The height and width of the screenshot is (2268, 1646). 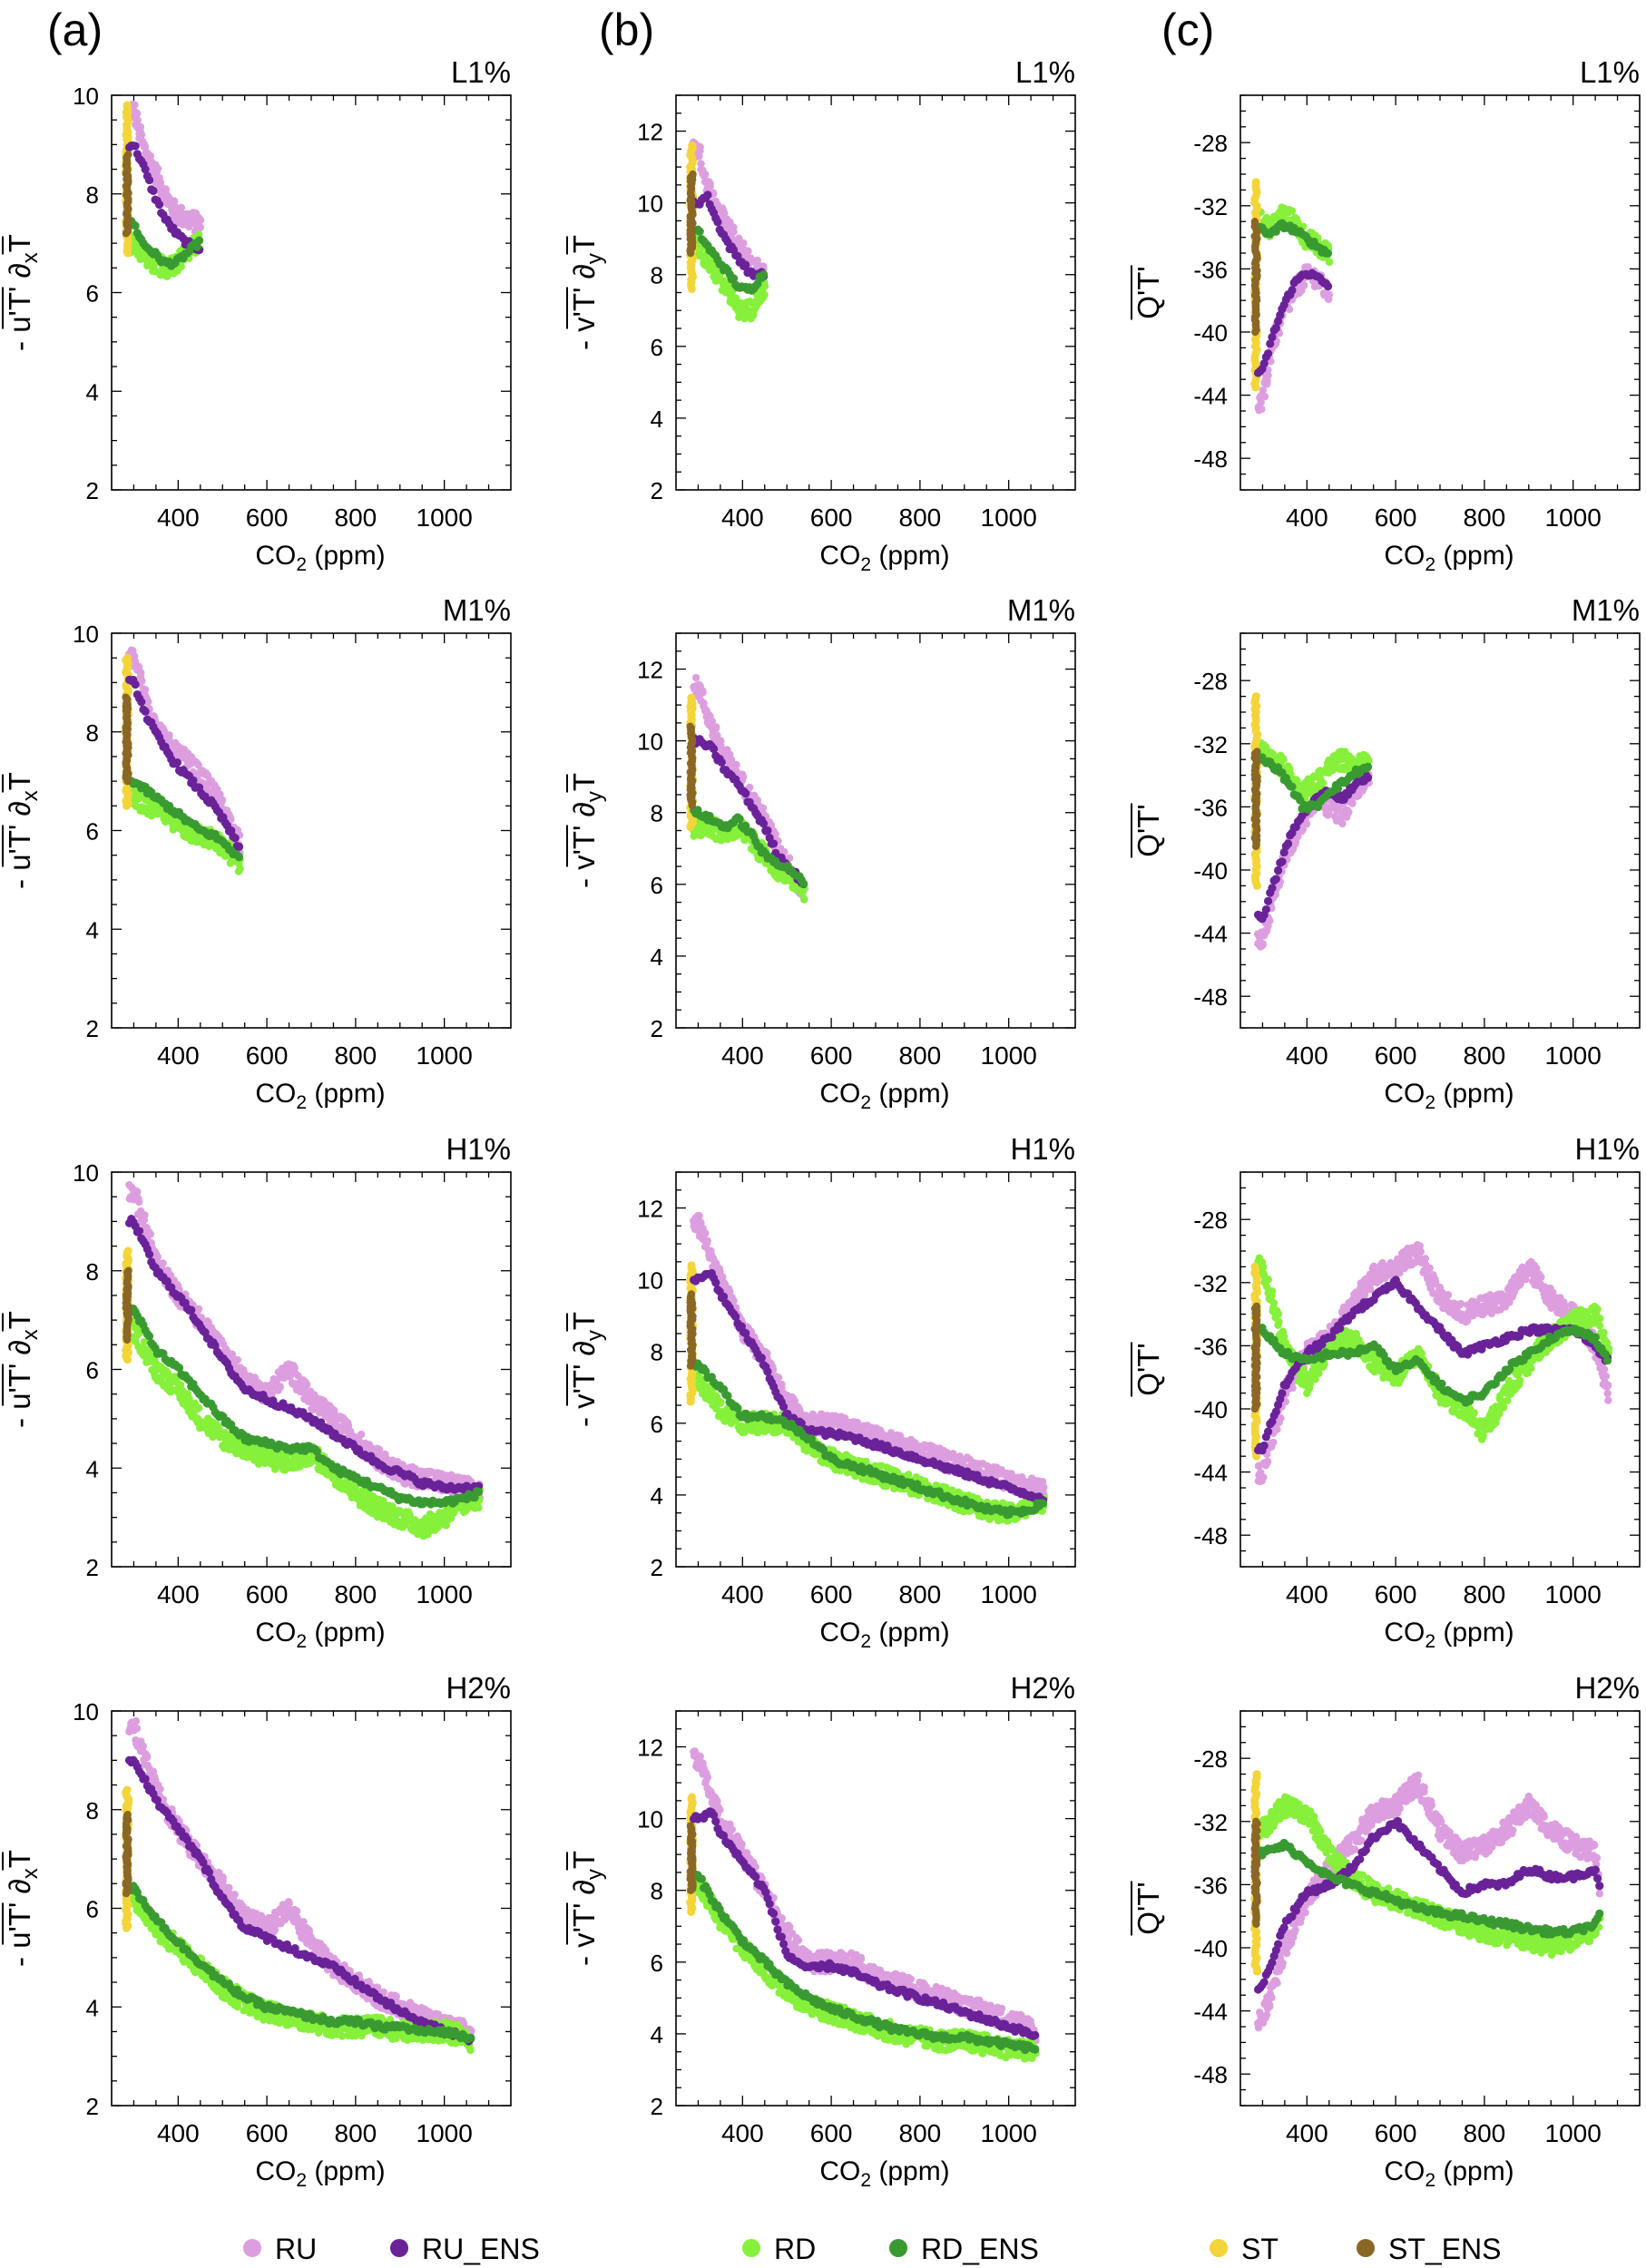 What do you see at coordinates (92, 832) in the screenshot?
I see `y-tick-label: 6` at bounding box center [92, 832].